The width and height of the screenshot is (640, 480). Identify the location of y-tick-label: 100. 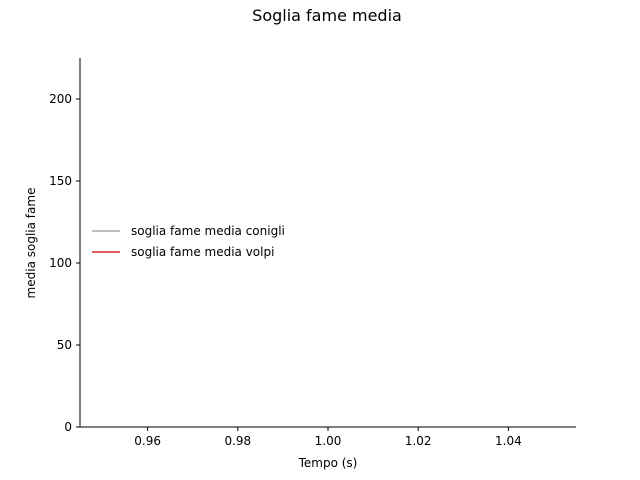
(60, 263).